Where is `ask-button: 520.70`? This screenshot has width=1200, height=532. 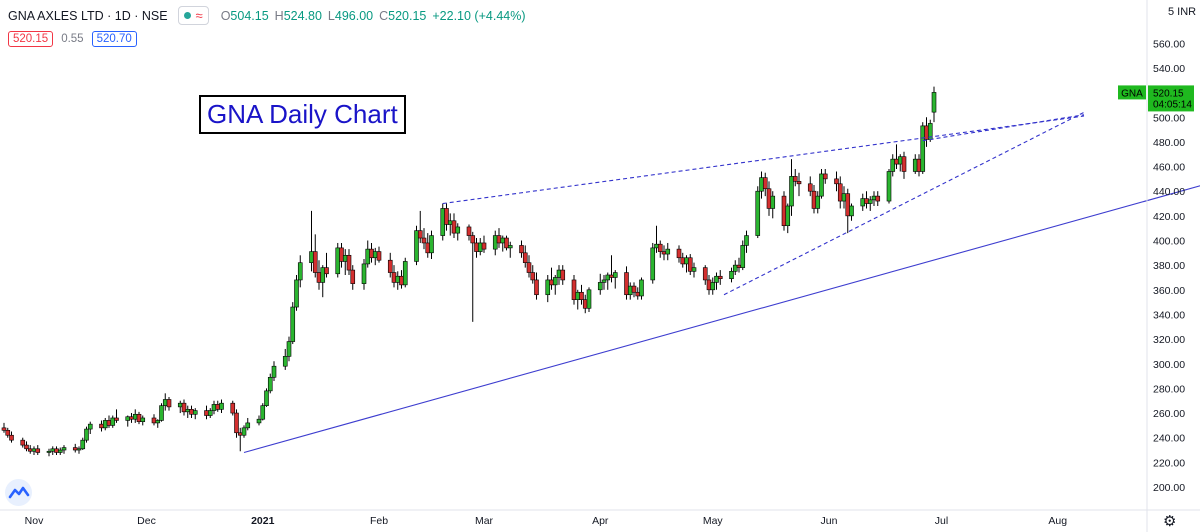 ask-button: 520.70 is located at coordinates (114, 39).